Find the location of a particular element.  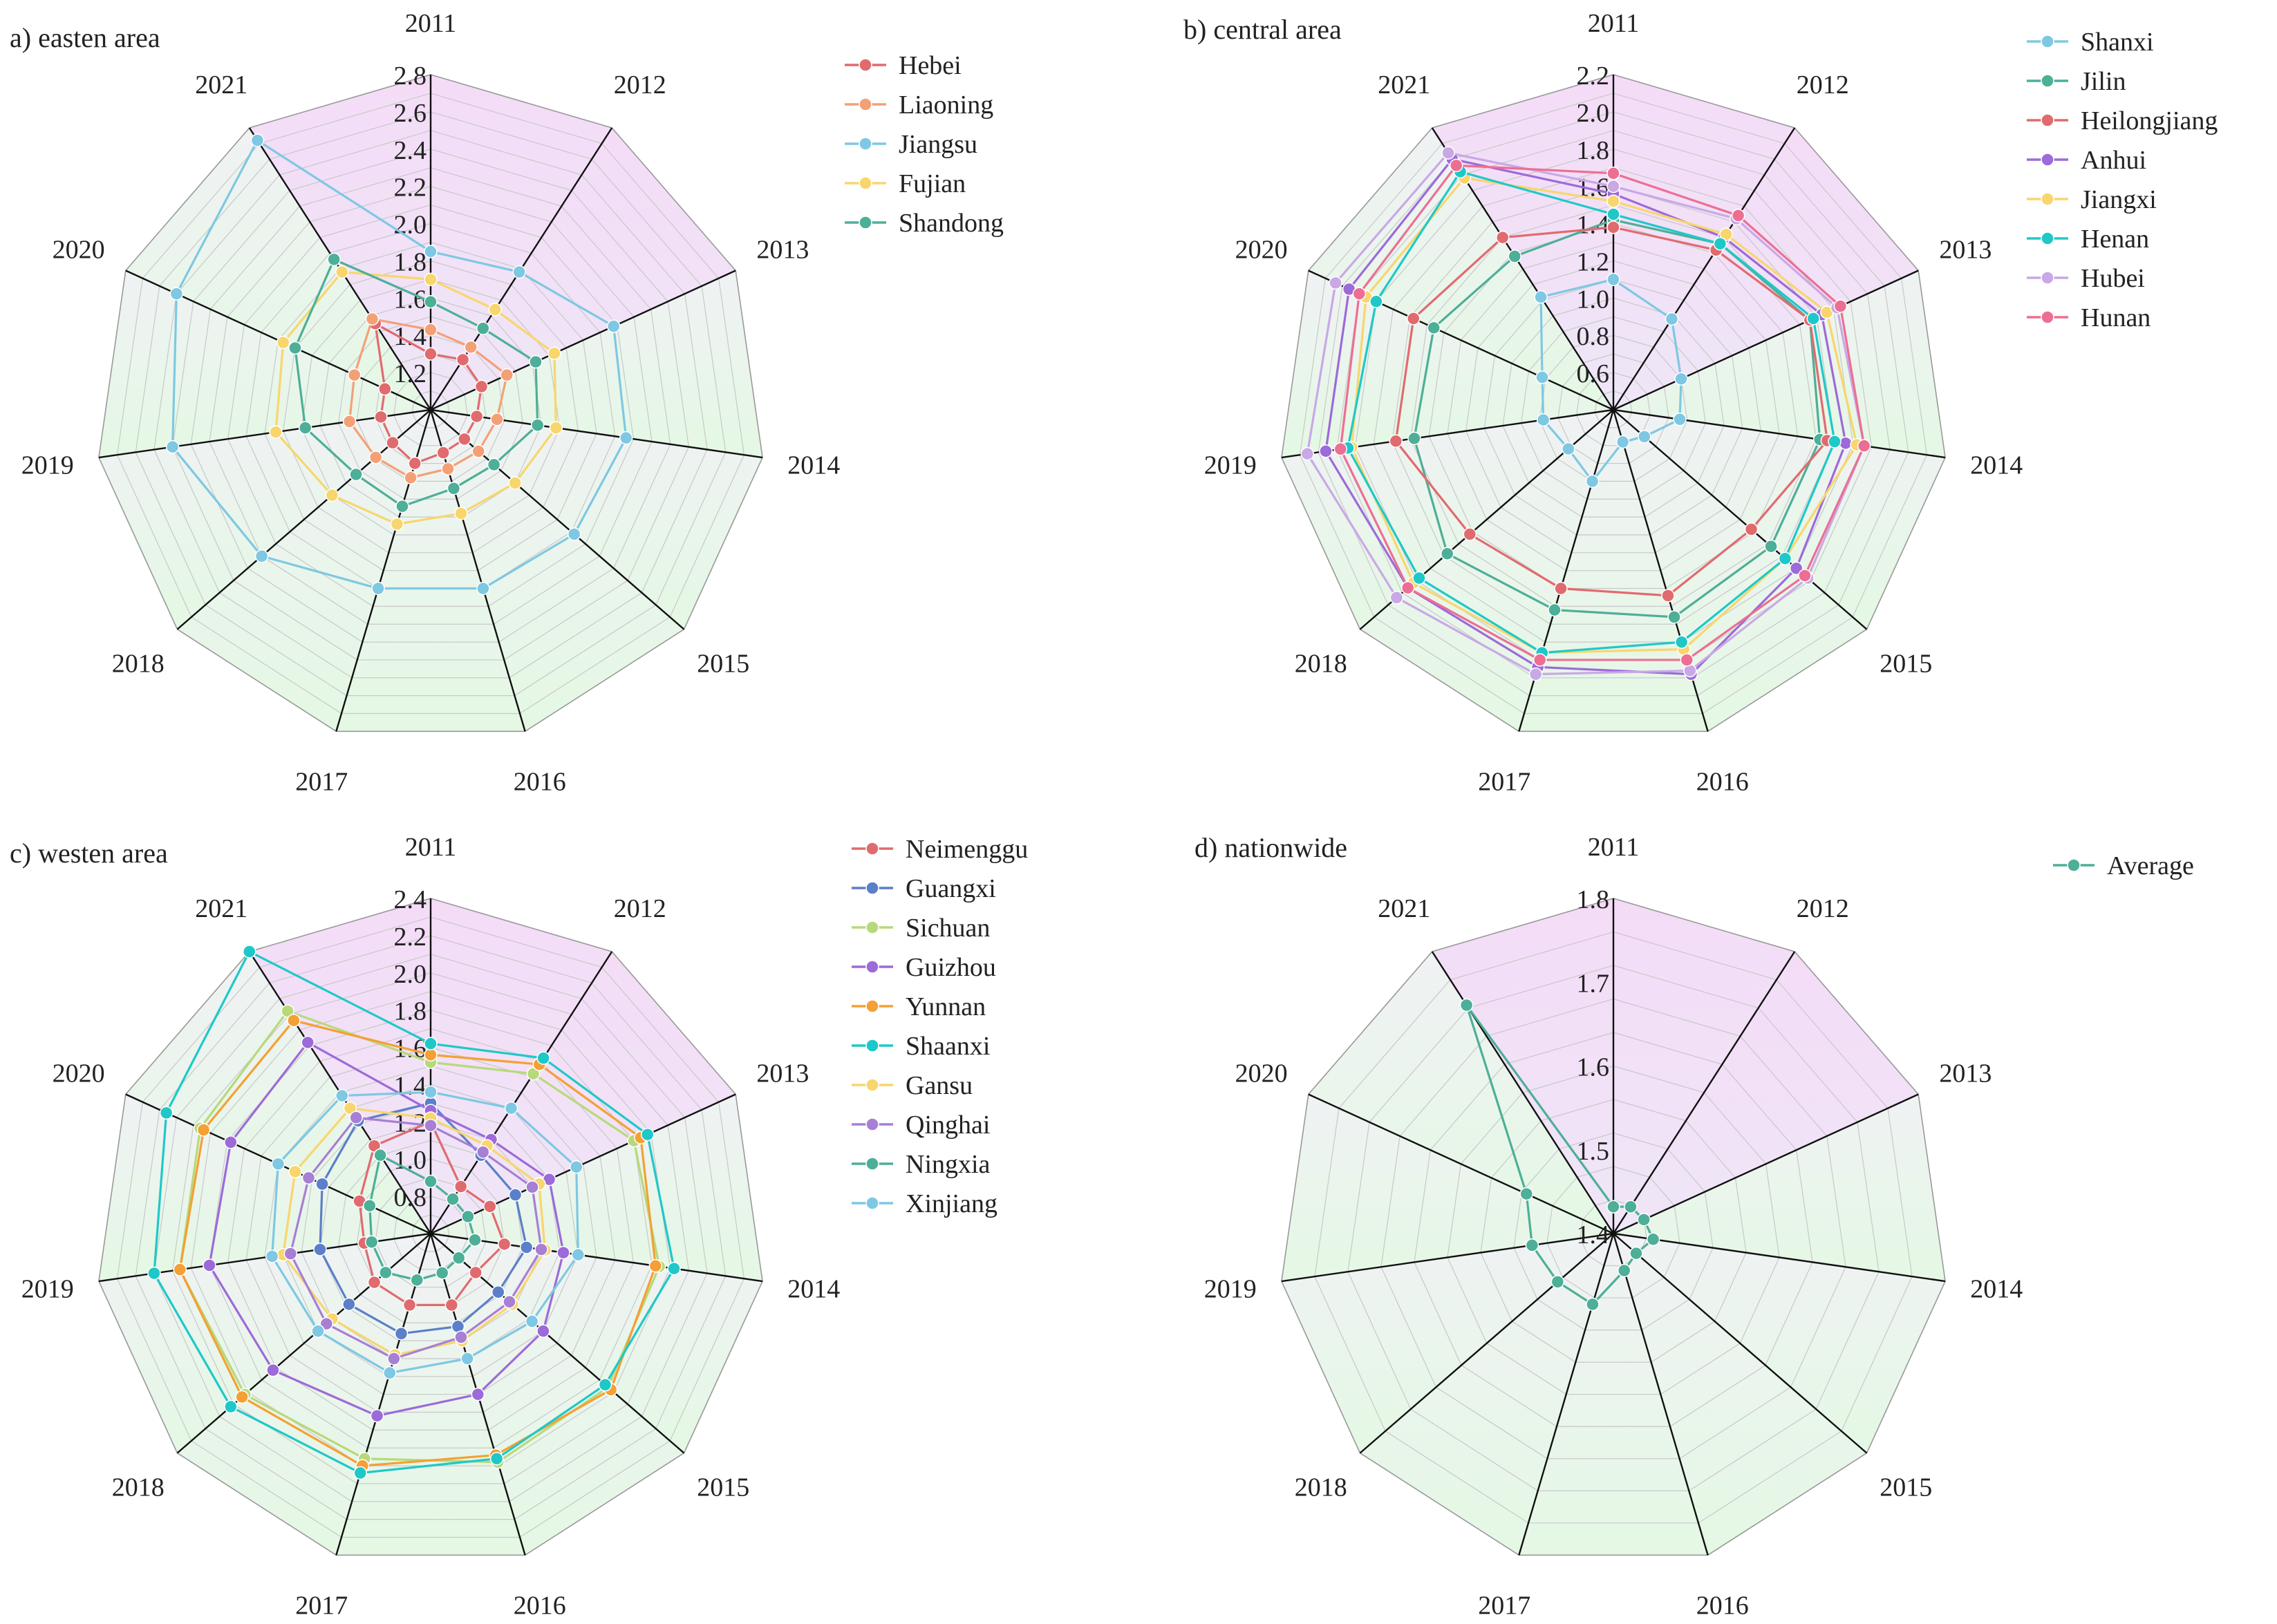

legend-label: Shanxi is located at coordinates (2117, 42).